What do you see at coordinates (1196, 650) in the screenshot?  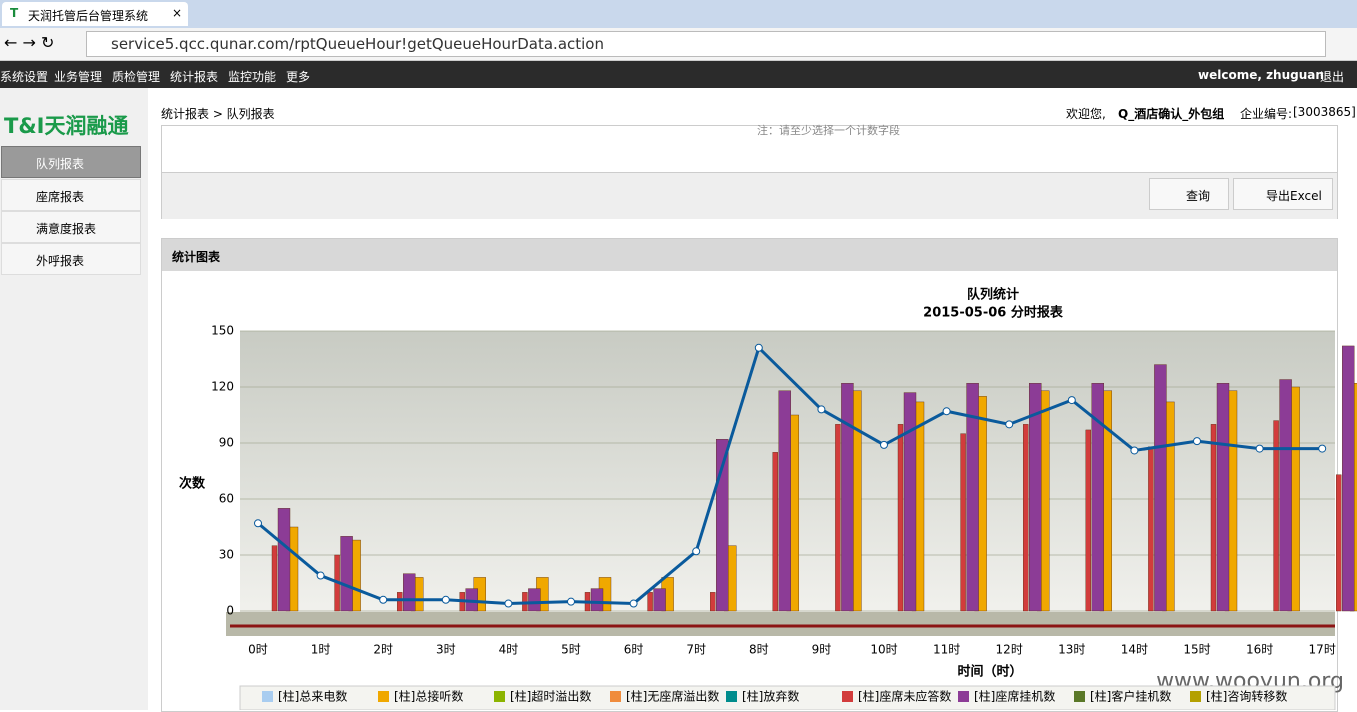 I see `x-tick-label: 15时` at bounding box center [1196, 650].